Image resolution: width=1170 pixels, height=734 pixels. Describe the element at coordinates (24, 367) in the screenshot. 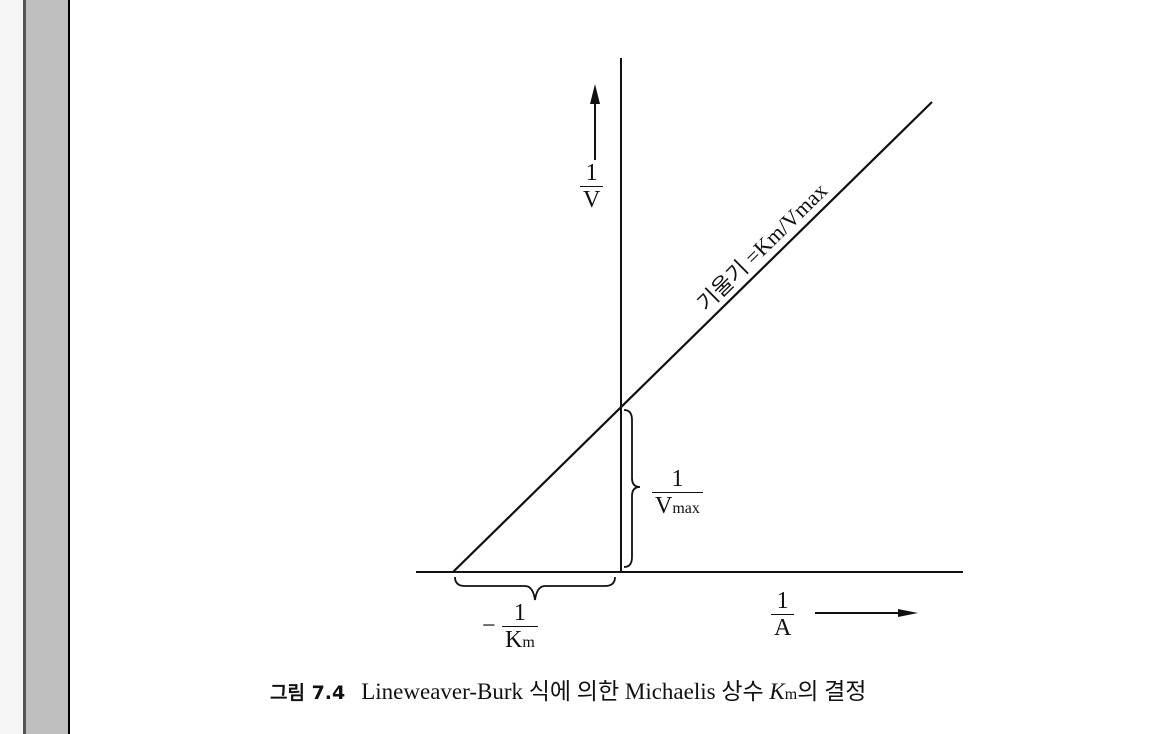

I see `viewer-edge` at that location.